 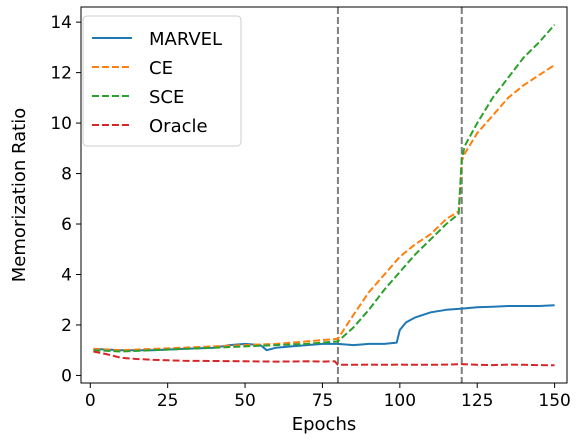 What do you see at coordinates (61, 124) in the screenshot?
I see `y-tick-label: 10` at bounding box center [61, 124].